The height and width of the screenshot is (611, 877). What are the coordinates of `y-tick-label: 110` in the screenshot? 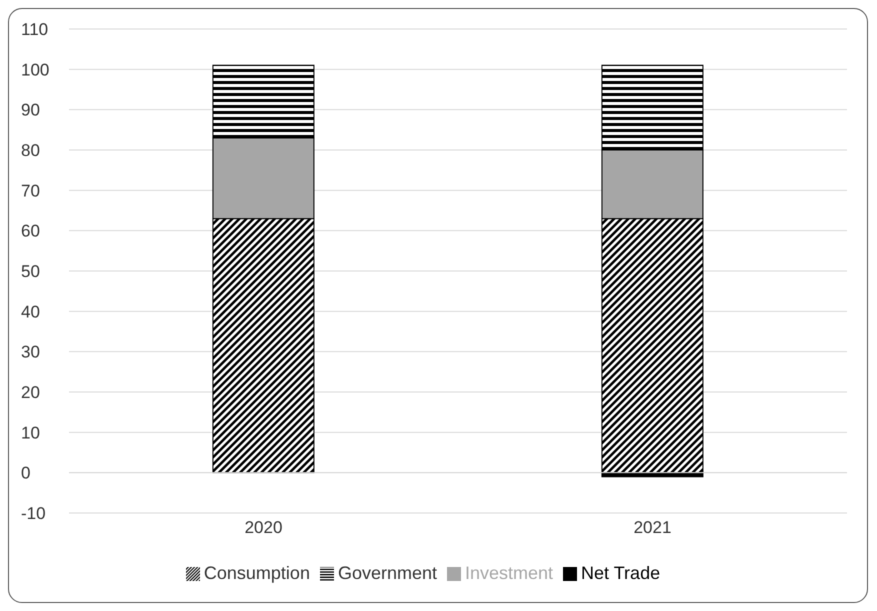 It's located at (34, 30).